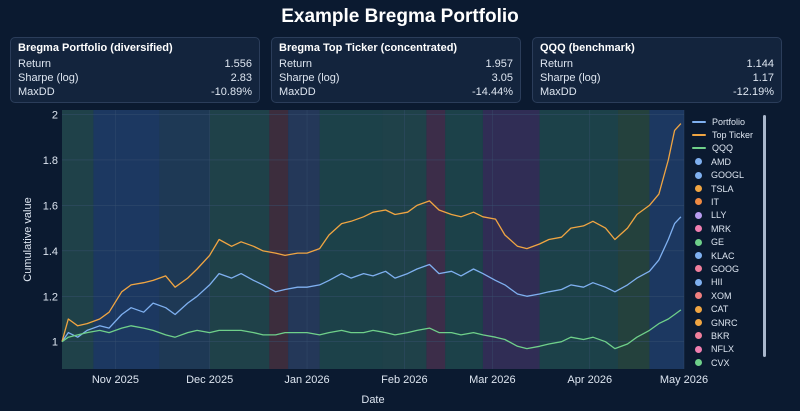  What do you see at coordinates (710, 309) in the screenshot?
I see `legend-item-cat: CAT` at bounding box center [710, 309].